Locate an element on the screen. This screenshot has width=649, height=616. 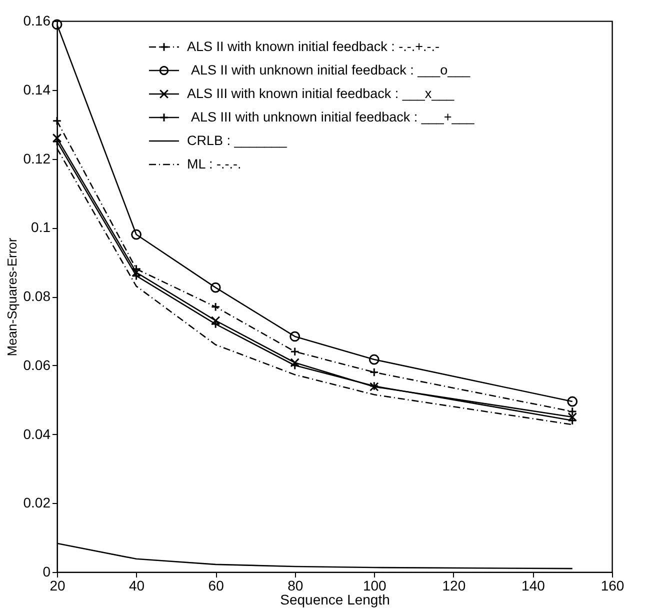
x-tick-label: 80 is located at coordinates (296, 586).